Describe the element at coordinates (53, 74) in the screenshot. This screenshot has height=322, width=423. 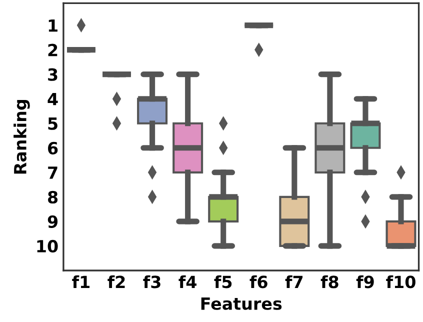
I see `y-tick-label: 3` at that location.